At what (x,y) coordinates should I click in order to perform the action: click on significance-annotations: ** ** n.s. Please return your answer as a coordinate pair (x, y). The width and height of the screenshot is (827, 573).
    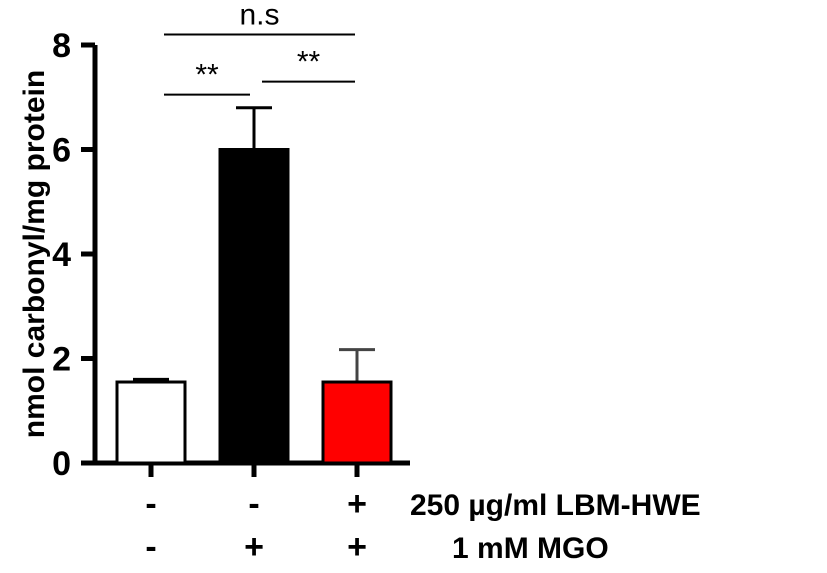
    Looking at the image, I should click on (259, 48).